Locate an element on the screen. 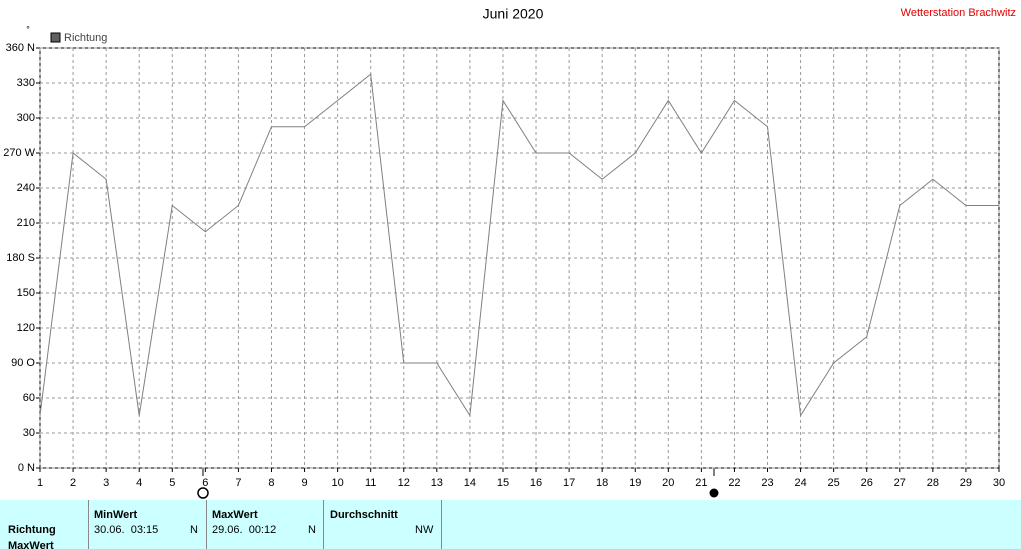 This screenshot has height=549, width=1021. x-tick-label: 22 is located at coordinates (734, 483).